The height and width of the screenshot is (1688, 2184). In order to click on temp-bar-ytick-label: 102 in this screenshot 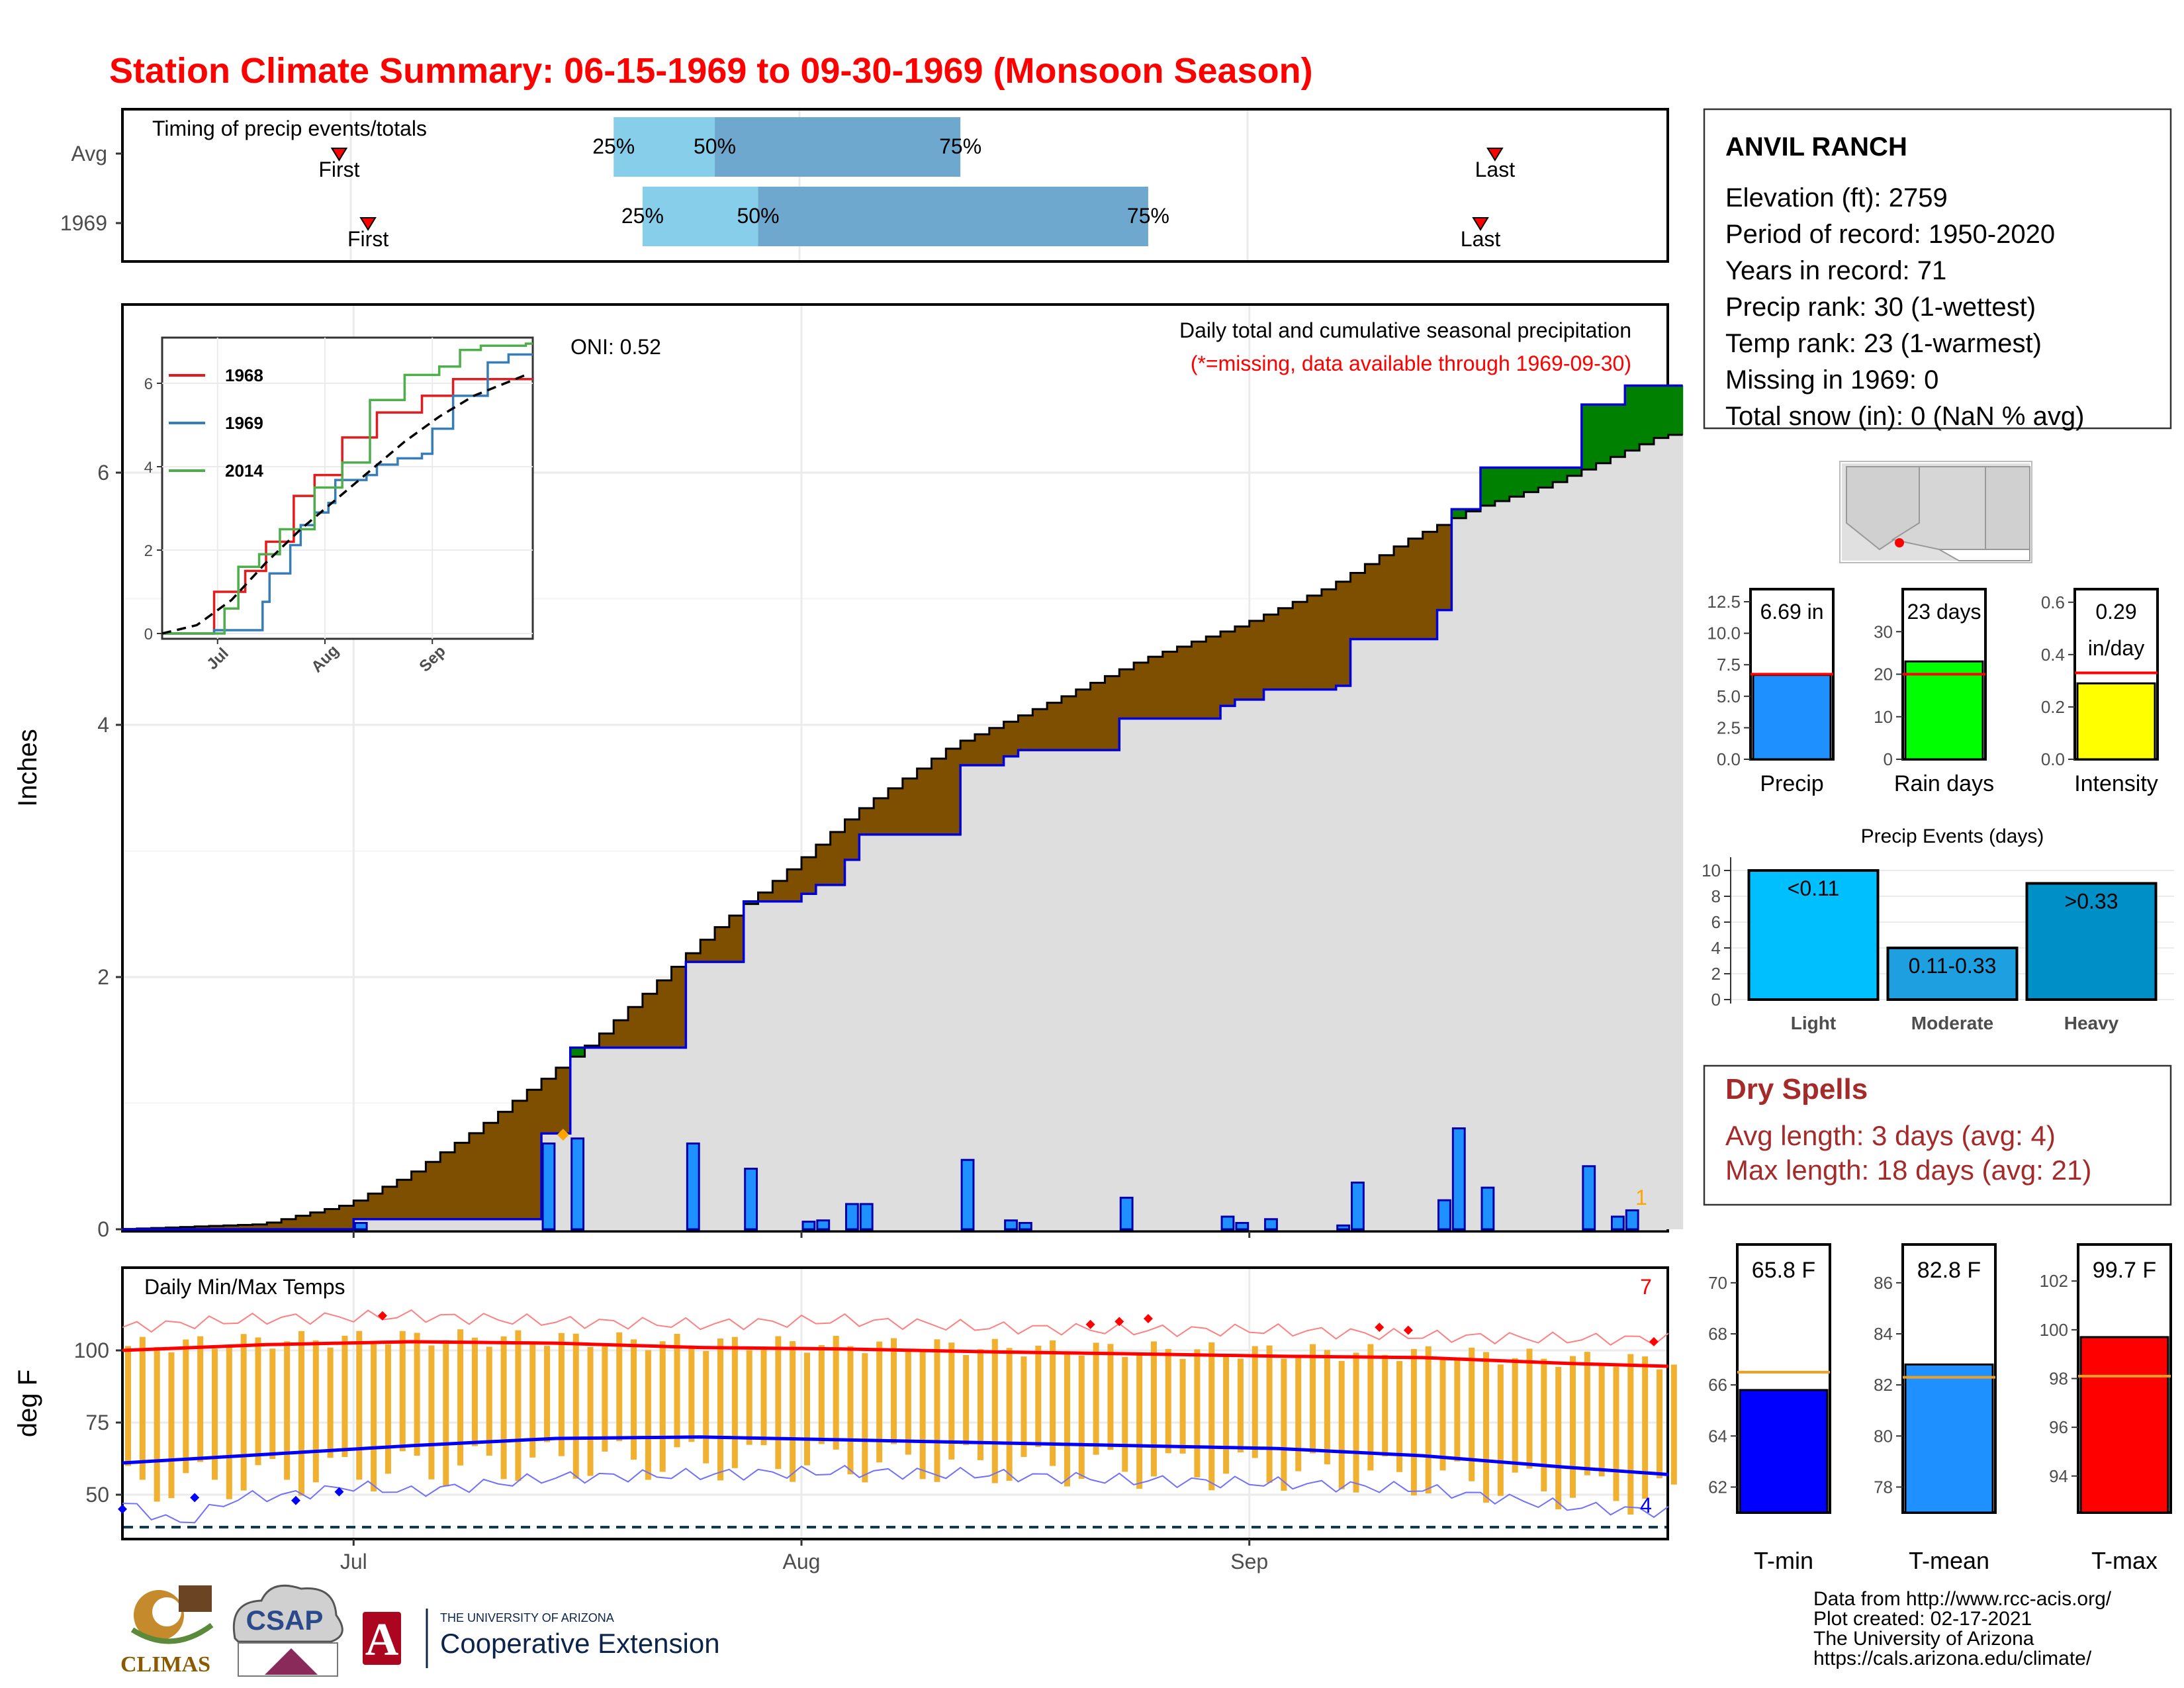, I will do `click(2054, 1281)`.